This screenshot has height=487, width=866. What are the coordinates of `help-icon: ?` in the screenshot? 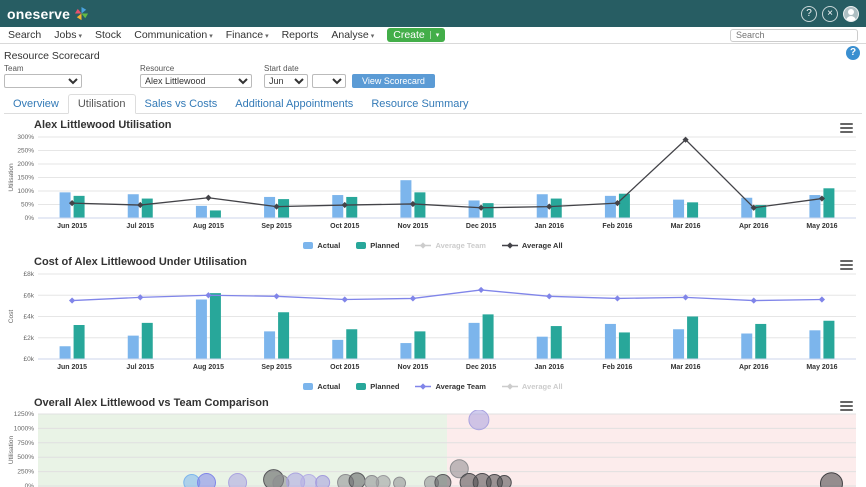 It's located at (809, 13).